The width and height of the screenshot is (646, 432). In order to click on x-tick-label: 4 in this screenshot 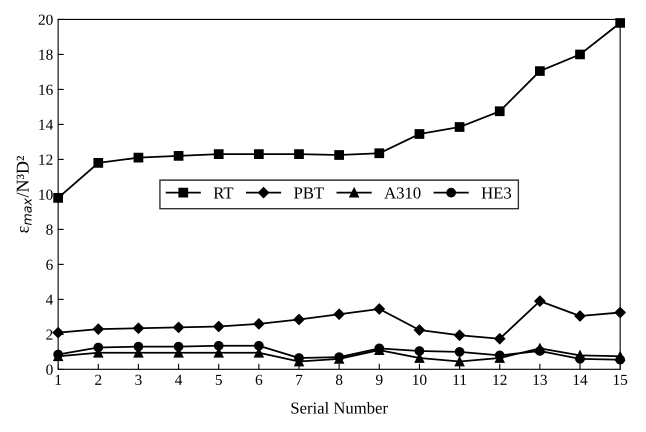, I will do `click(178, 379)`.